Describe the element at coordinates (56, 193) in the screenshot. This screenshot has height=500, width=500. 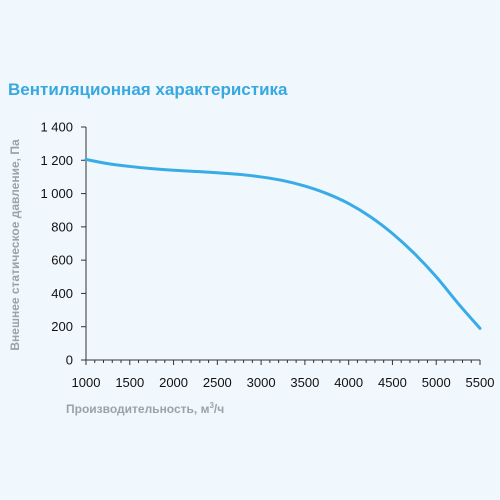
I see `y-tick-label: 1 000` at that location.